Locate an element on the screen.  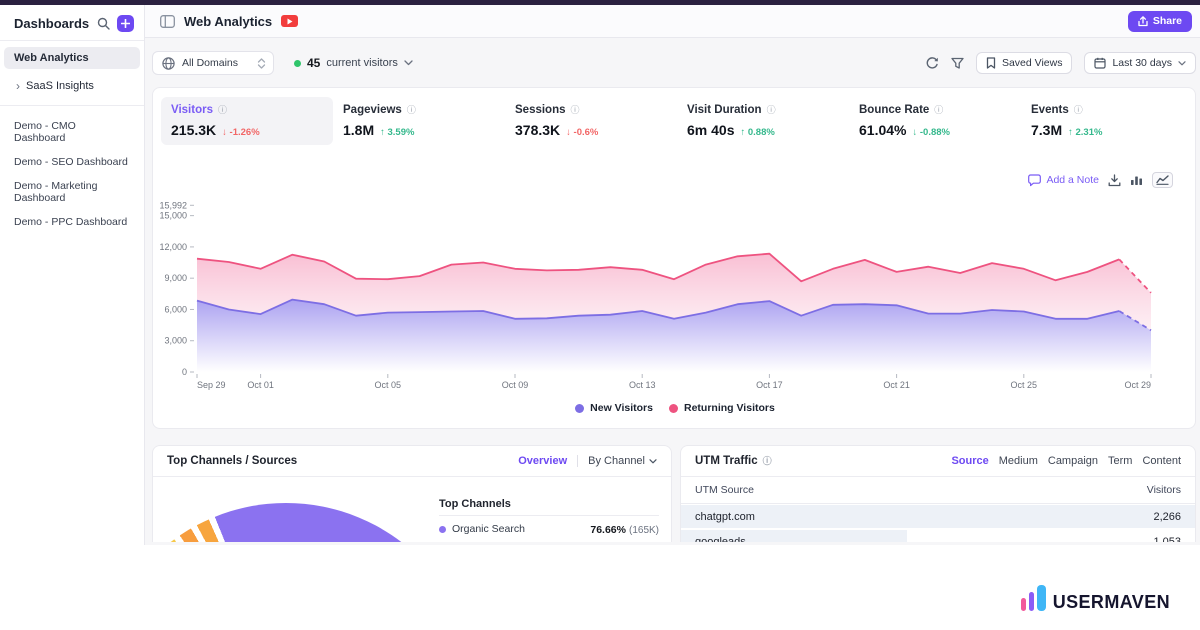
legend-label: New Visitors is located at coordinates (621, 408).